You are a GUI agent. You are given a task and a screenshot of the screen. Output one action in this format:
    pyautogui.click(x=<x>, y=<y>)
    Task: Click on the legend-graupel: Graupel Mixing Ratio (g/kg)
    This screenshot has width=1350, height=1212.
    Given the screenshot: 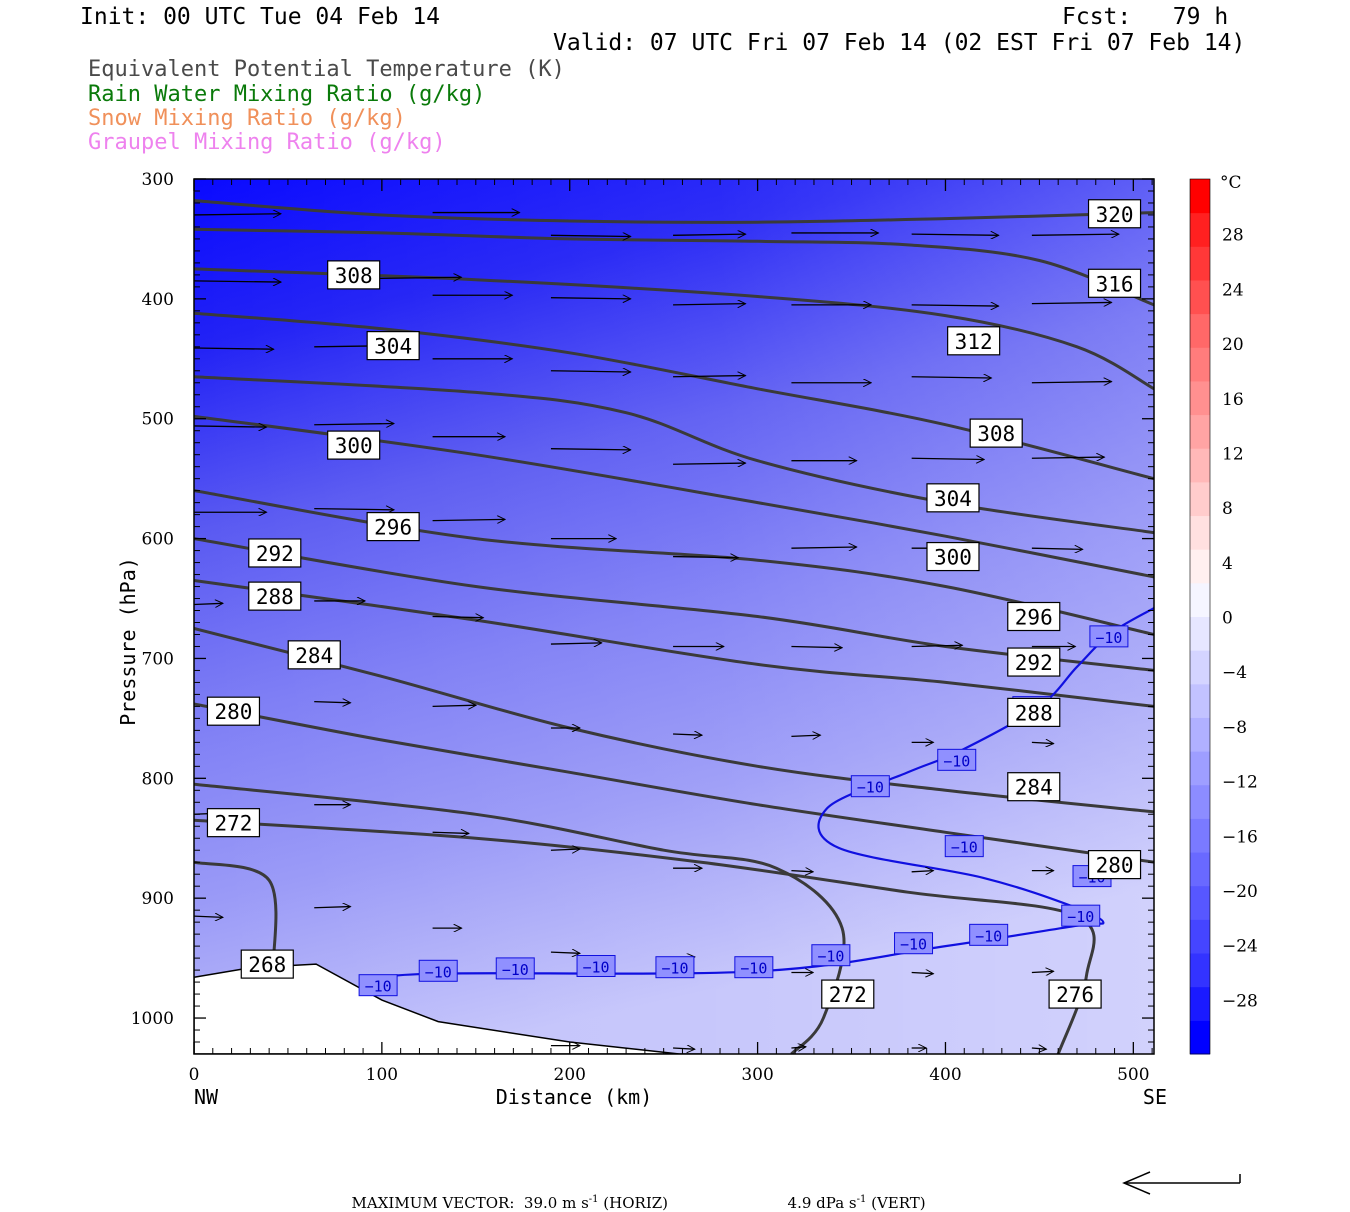 What is the action you would take?
    pyautogui.click(x=267, y=142)
    